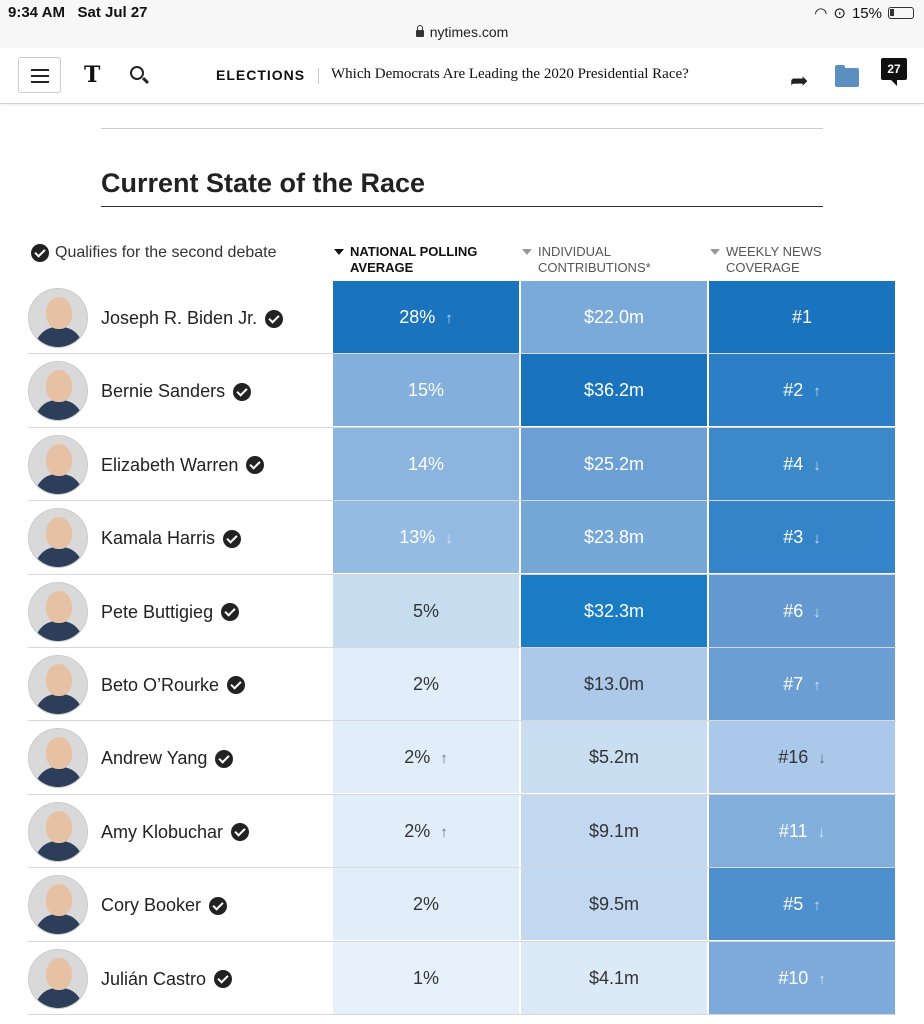  Describe the element at coordinates (39, 75) in the screenshot. I see `menu-button` at that location.